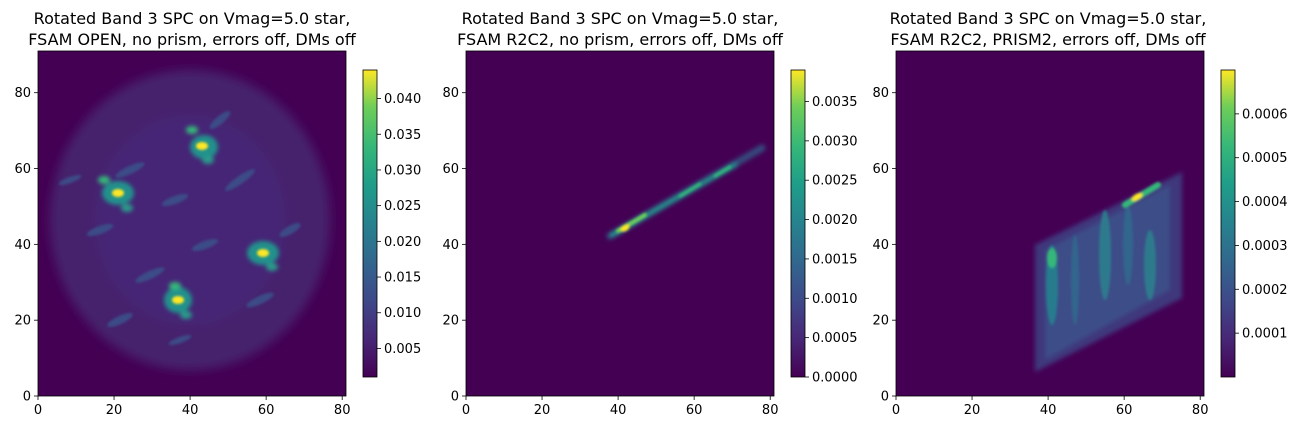 This screenshot has width=1303, height=430. Describe the element at coordinates (835, 259) in the screenshot. I see `colorbar-tick-label: 0.0015` at that location.